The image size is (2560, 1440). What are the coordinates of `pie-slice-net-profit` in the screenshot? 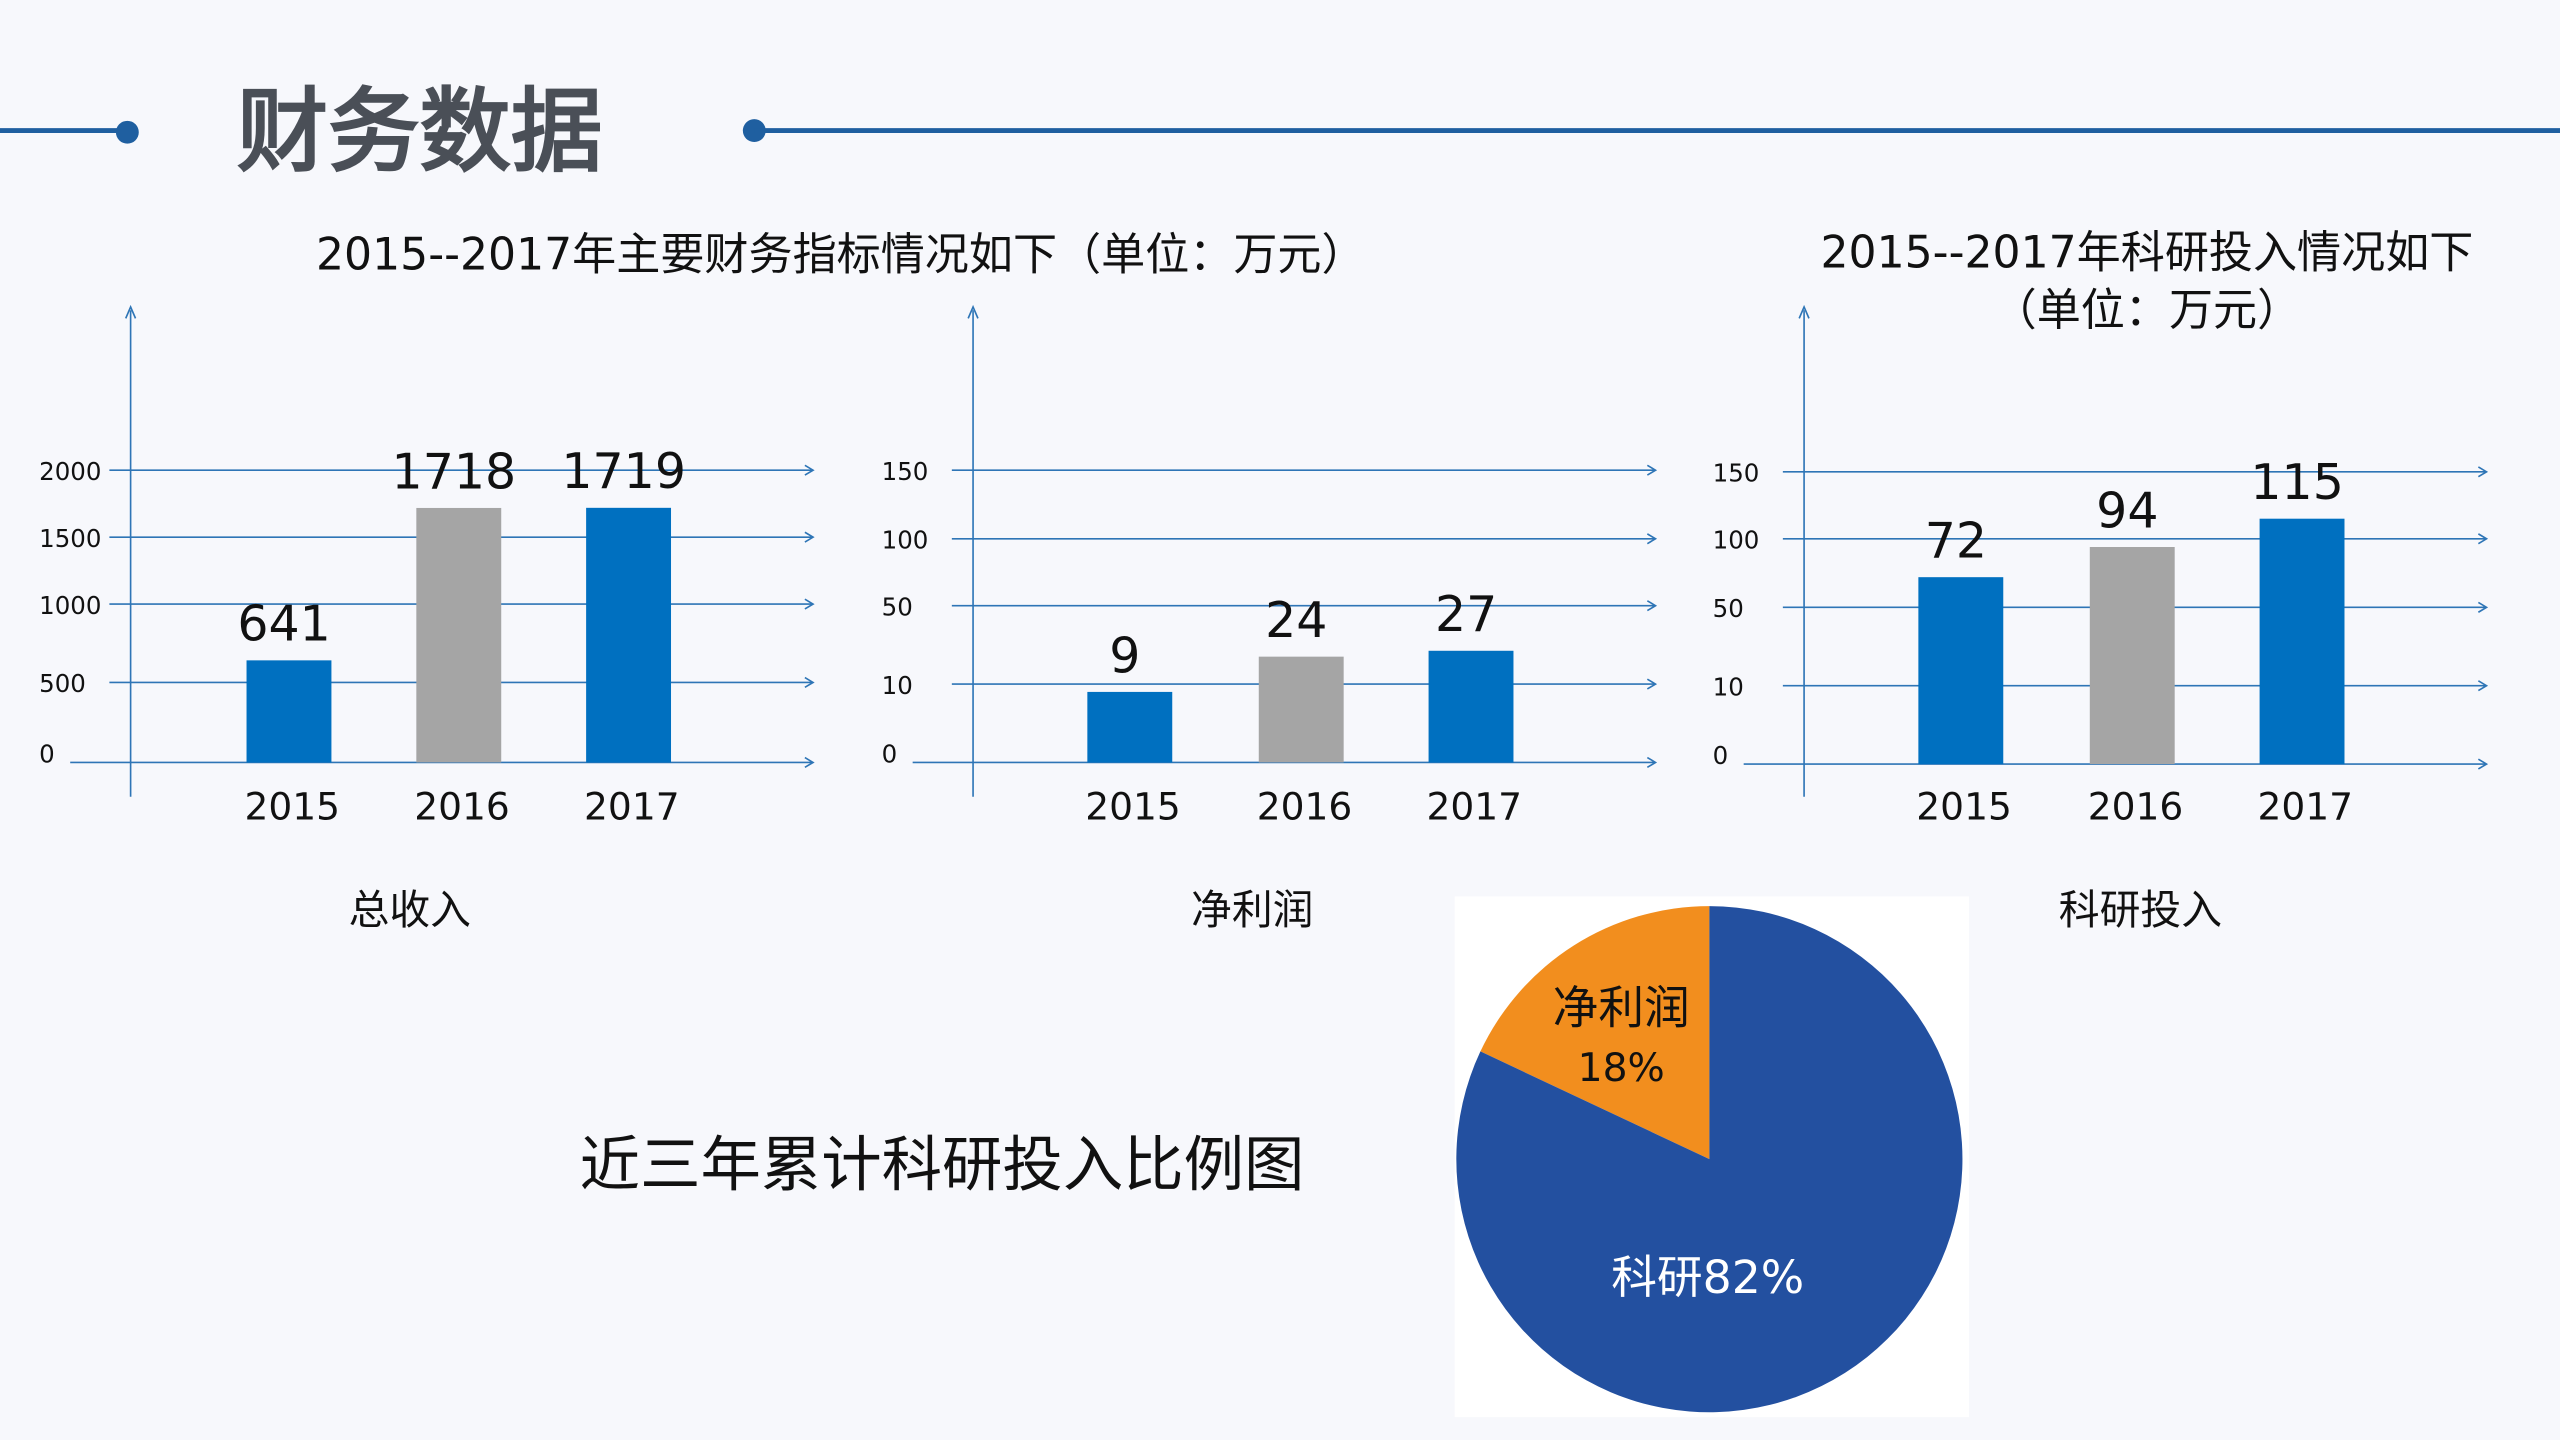 It's located at (1595, 1033).